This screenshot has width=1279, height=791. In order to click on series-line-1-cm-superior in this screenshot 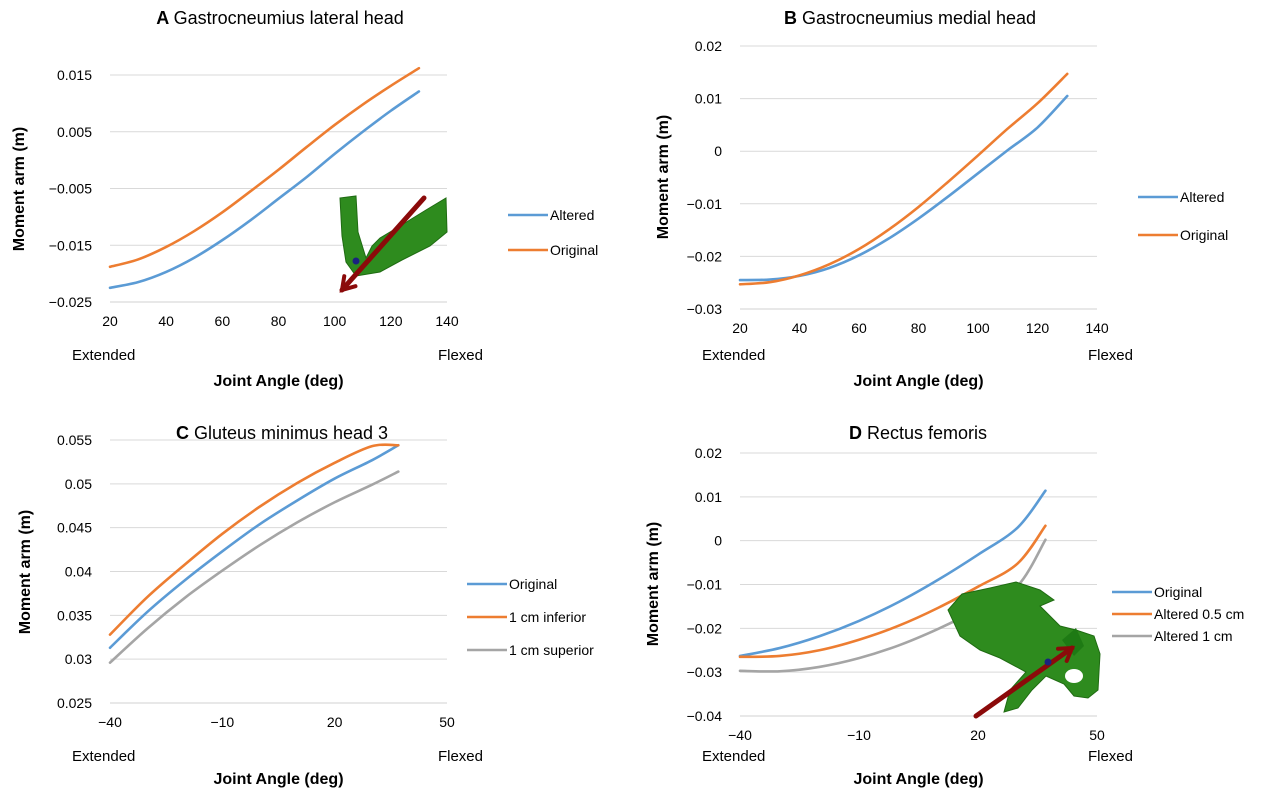, I will do `click(254, 567)`.